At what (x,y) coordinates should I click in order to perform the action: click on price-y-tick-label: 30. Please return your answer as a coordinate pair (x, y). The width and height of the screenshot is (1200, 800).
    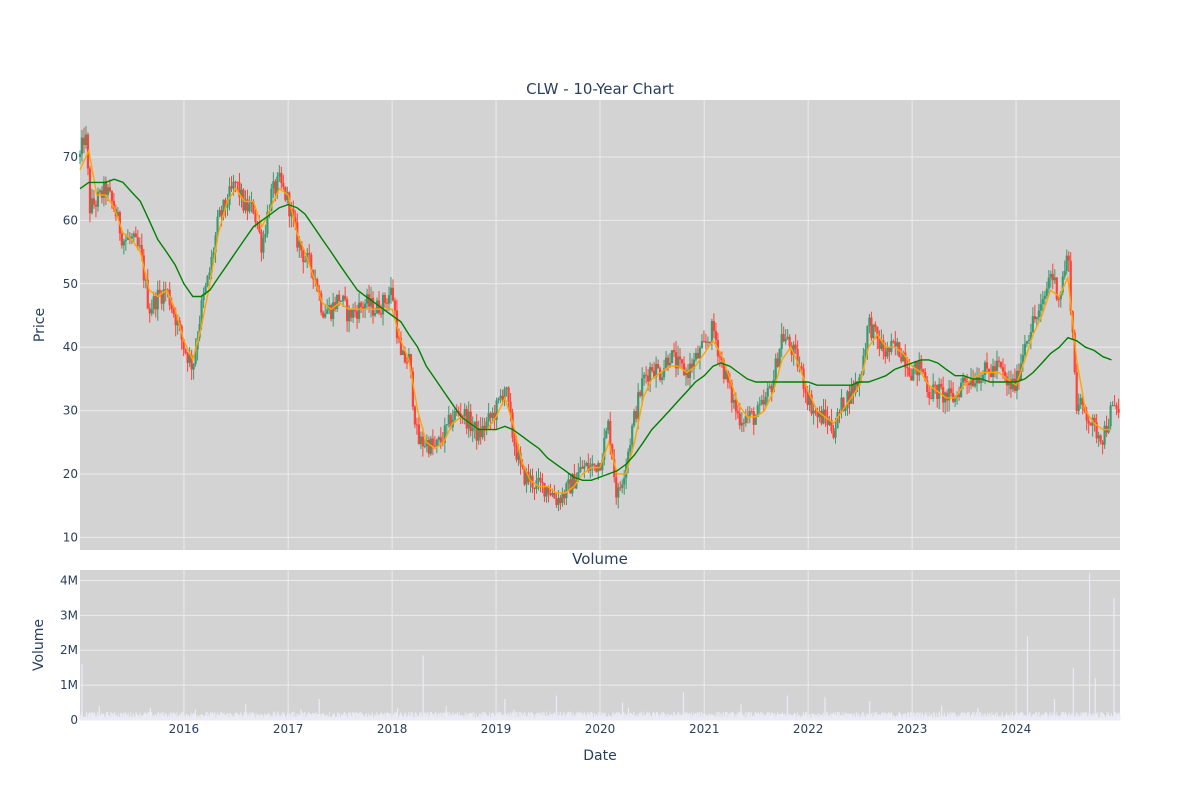
    Looking at the image, I should click on (70, 411).